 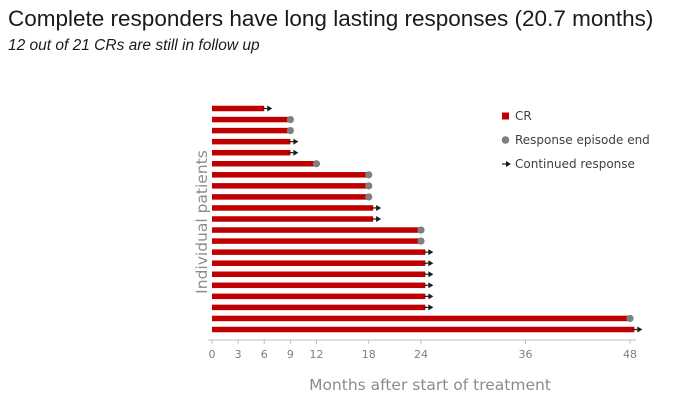 I want to click on legend-label-3: Continued response, so click(x=575, y=164).